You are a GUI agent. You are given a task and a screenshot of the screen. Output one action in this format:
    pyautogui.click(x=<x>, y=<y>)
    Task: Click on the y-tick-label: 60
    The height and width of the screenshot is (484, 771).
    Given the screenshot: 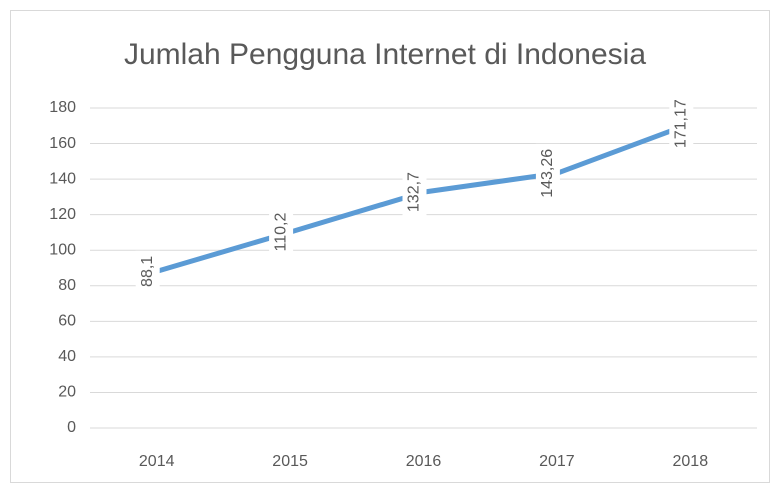 What is the action you would take?
    pyautogui.click(x=67, y=321)
    